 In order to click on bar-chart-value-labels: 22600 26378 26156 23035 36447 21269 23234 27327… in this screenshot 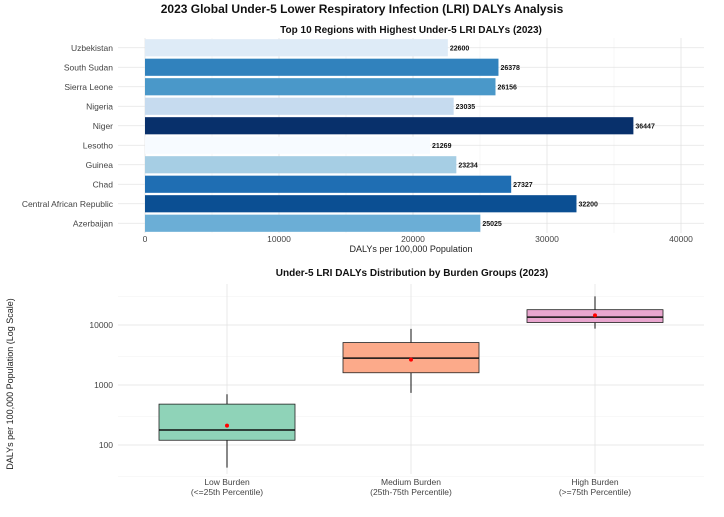, I will do `click(543, 136)`.